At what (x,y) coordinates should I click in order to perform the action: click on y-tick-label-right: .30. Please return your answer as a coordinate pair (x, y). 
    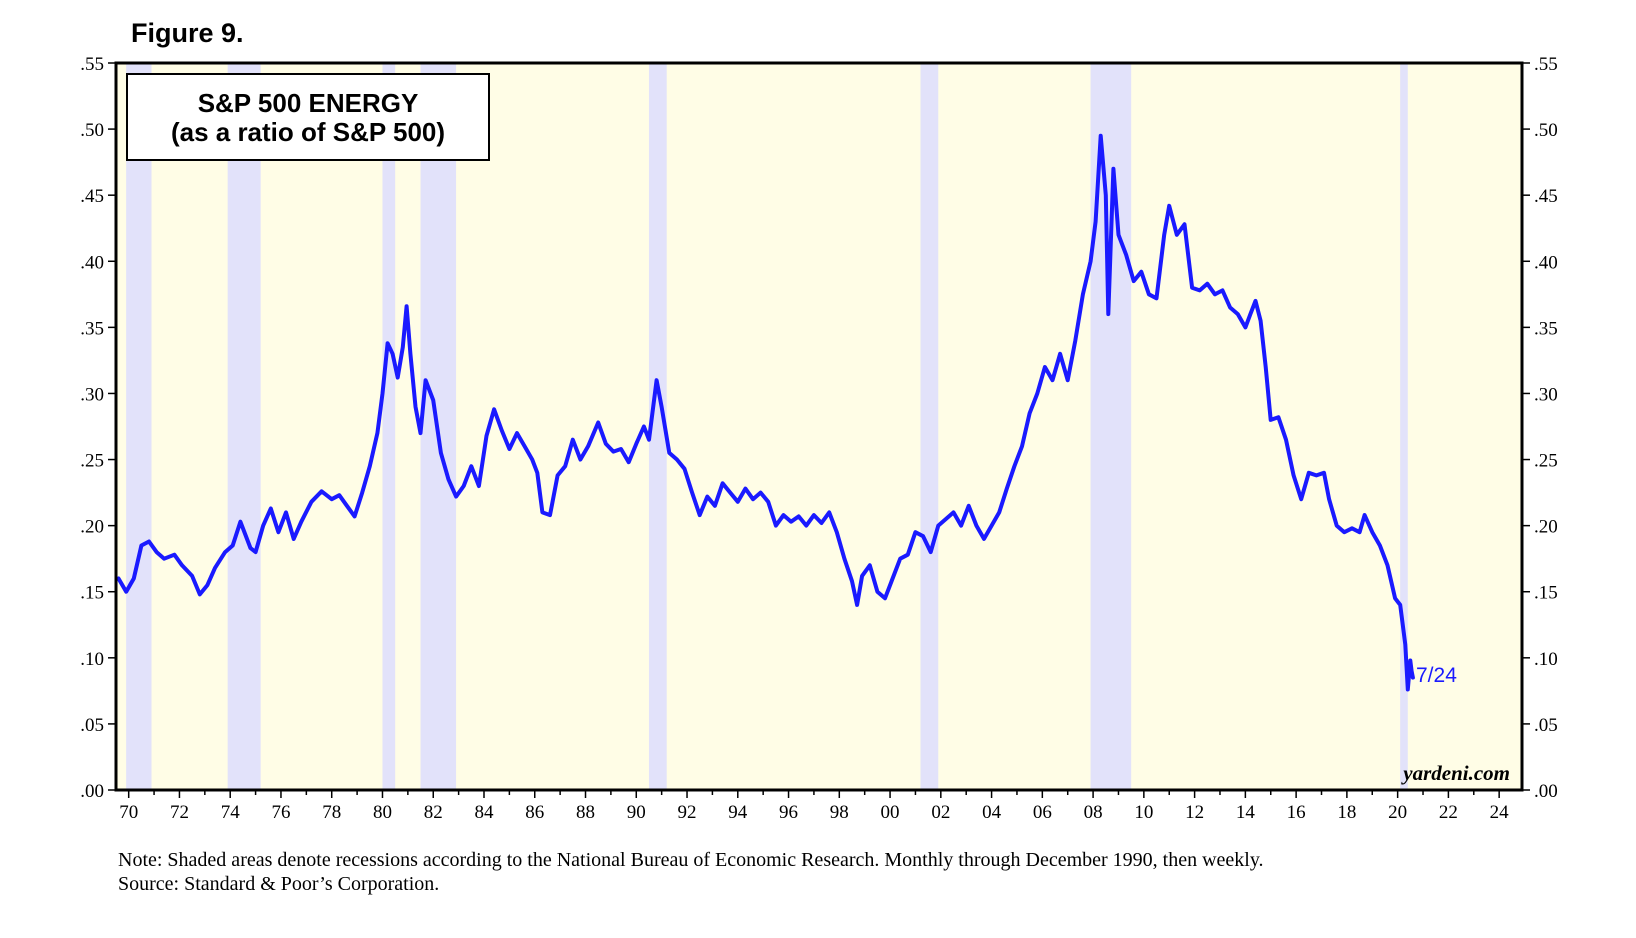
    Looking at the image, I should click on (1546, 394).